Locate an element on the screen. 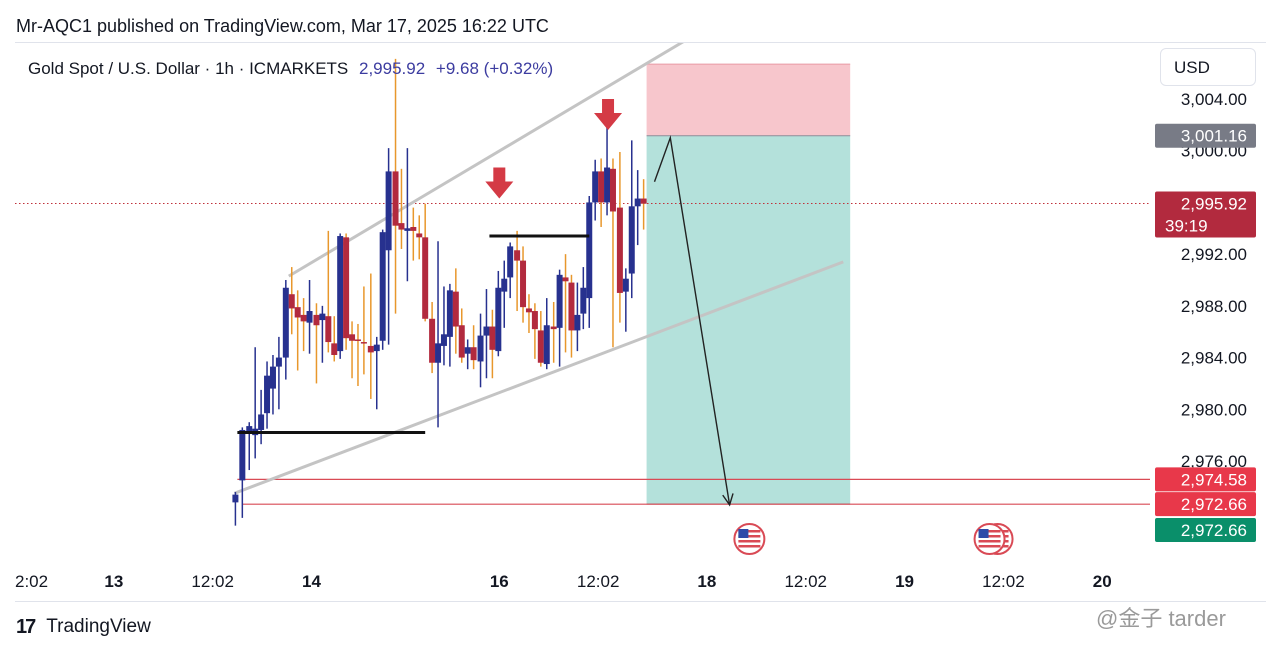  down-arrow-marker is located at coordinates (608, 114).